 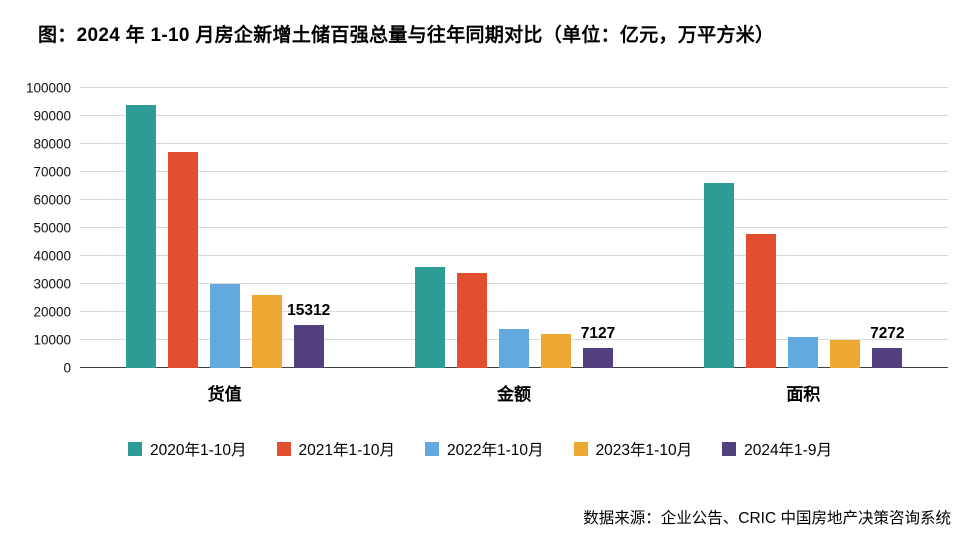 What do you see at coordinates (598, 346) in the screenshot?
I see `bar: 7127` at bounding box center [598, 346].